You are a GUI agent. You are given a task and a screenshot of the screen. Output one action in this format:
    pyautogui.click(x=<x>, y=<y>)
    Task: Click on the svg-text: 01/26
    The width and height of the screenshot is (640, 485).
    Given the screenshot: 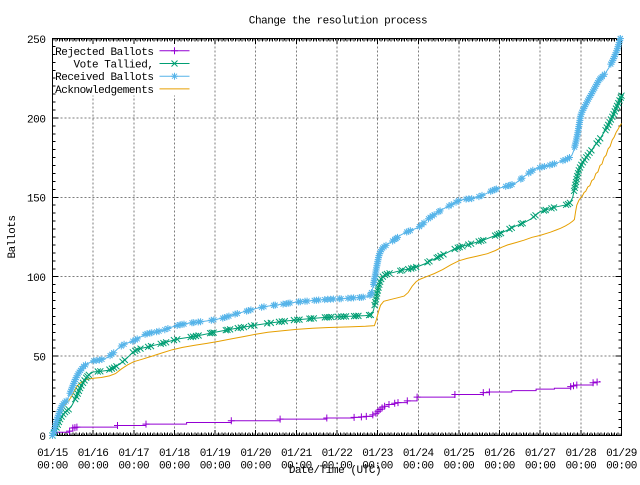 What is the action you would take?
    pyautogui.click(x=499, y=454)
    